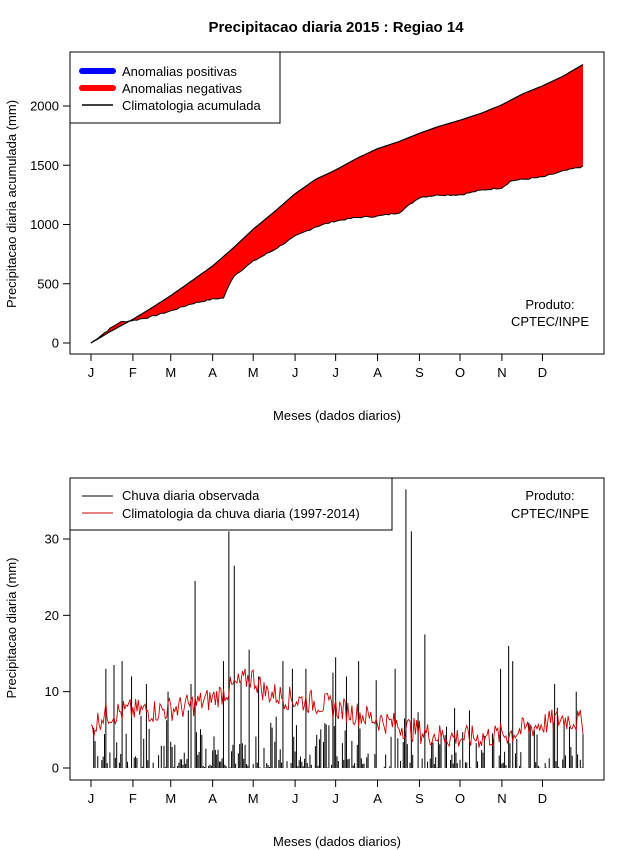 The width and height of the screenshot is (640, 850). I want to click on legend-label-climatology: Climatologia acumulada, so click(192, 105).